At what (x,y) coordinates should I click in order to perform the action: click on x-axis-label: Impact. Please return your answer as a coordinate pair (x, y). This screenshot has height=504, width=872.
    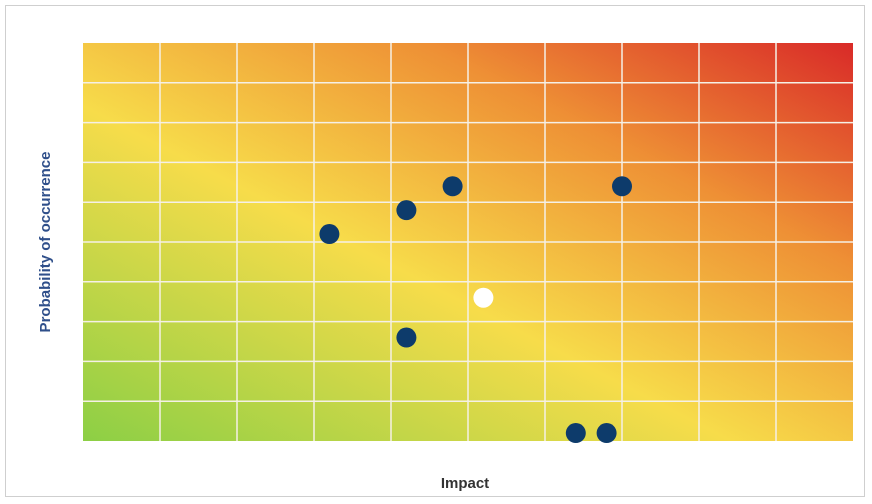
    Looking at the image, I should click on (465, 483).